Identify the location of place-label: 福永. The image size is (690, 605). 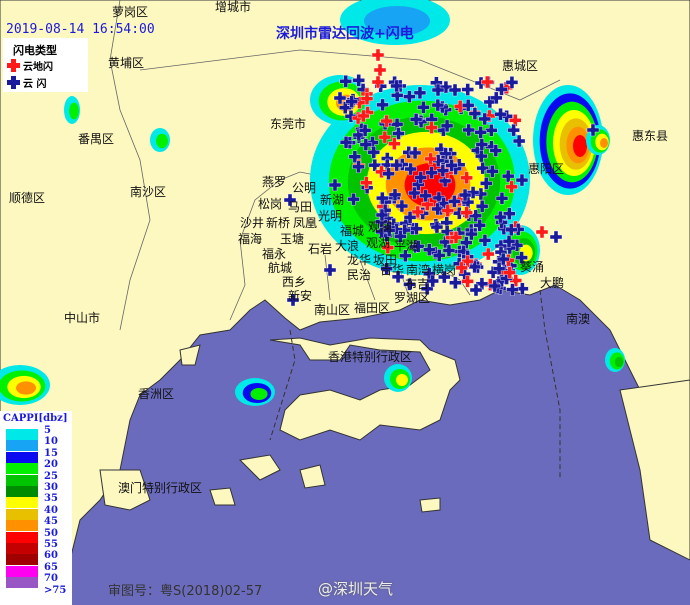
(274, 254).